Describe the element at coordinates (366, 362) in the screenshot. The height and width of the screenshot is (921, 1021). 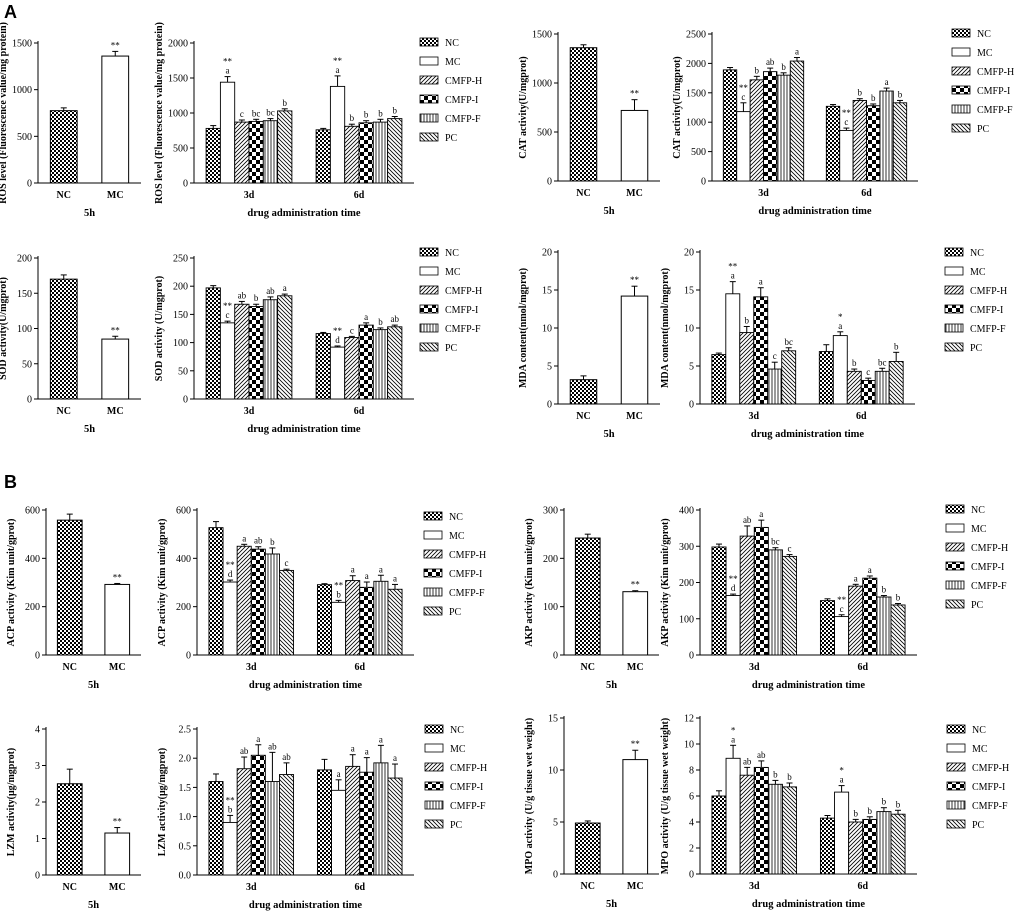
I see `bar-cmfp-i-6d` at that location.